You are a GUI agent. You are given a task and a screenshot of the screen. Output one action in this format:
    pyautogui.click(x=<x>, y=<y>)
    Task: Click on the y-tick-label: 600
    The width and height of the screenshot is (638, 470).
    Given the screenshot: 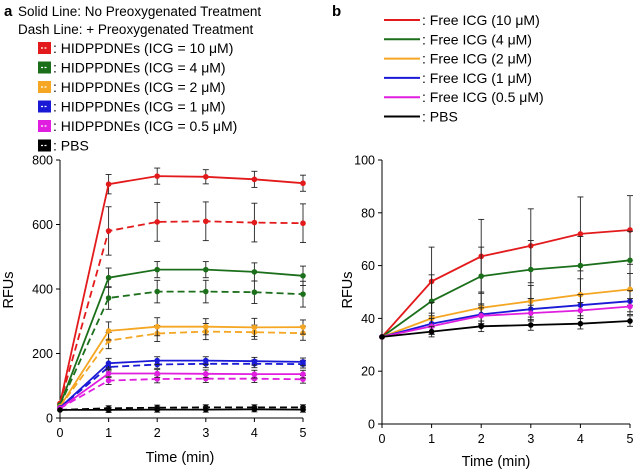 What is the action you would take?
    pyautogui.click(x=42, y=225)
    